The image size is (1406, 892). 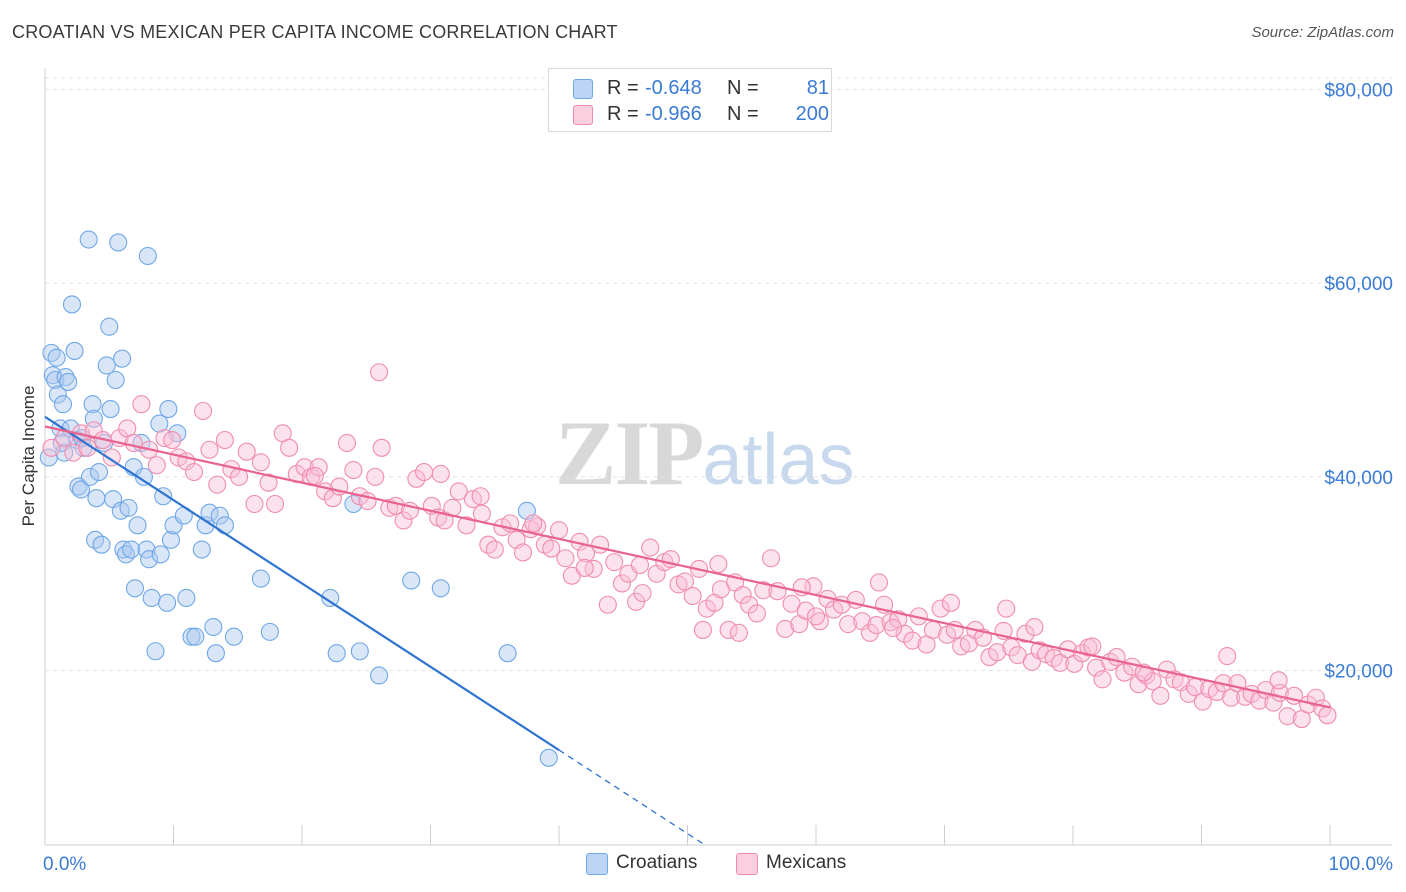 I want to click on watermark-zip: ZIP, so click(x=629, y=453).